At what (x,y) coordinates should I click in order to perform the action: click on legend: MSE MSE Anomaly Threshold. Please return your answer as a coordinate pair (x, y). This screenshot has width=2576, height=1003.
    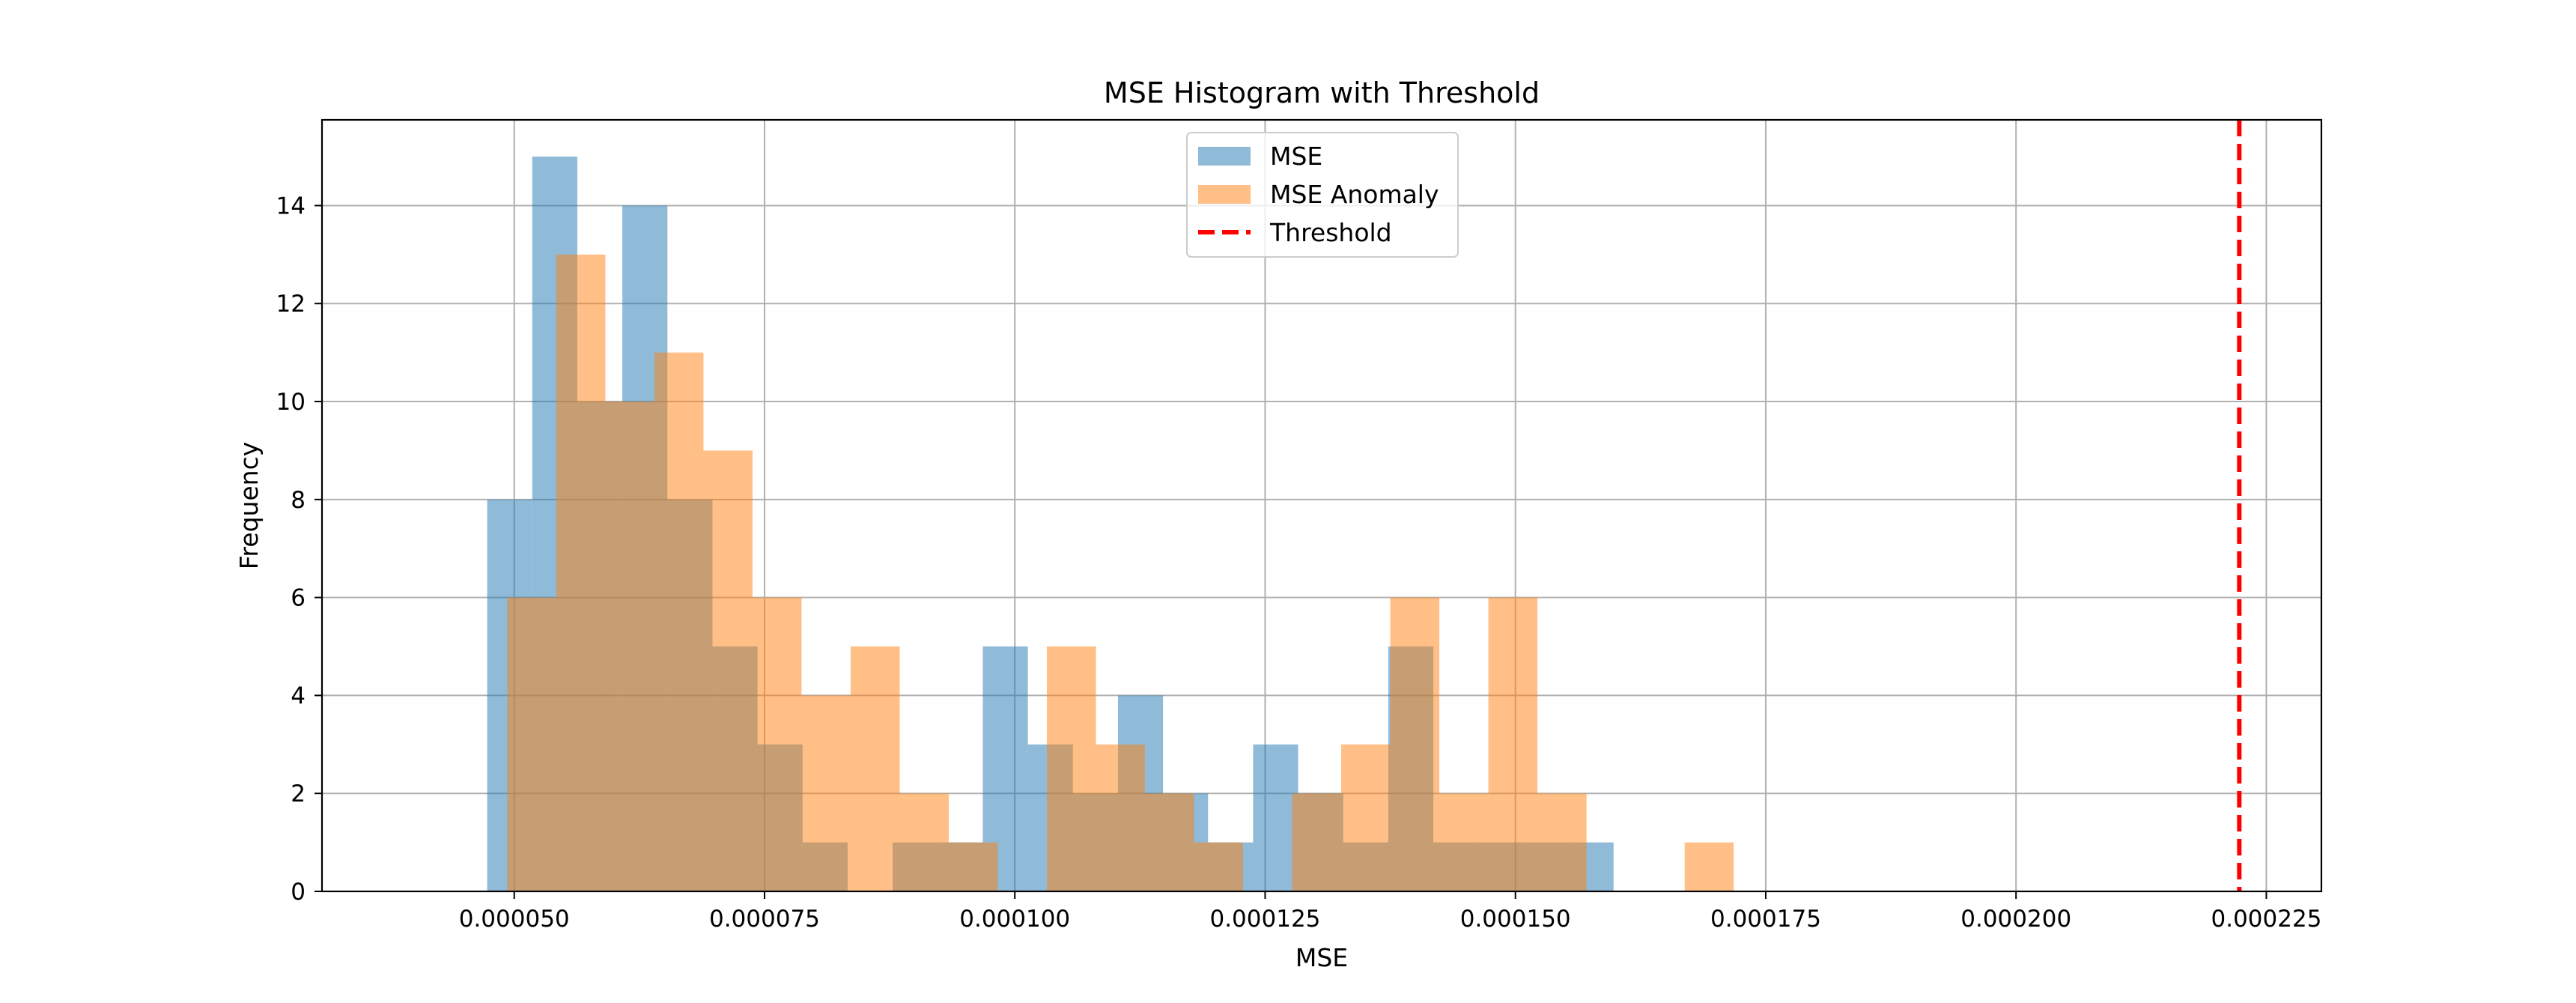
    Looking at the image, I should click on (1322, 195).